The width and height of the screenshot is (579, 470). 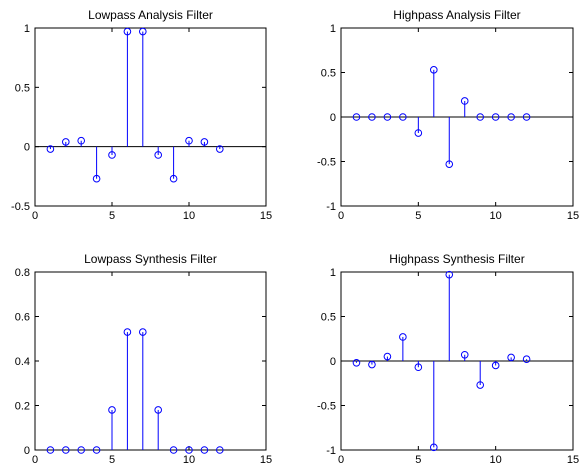 I want to click on chart-title: Lowpass Analysis Filter, so click(x=150, y=15).